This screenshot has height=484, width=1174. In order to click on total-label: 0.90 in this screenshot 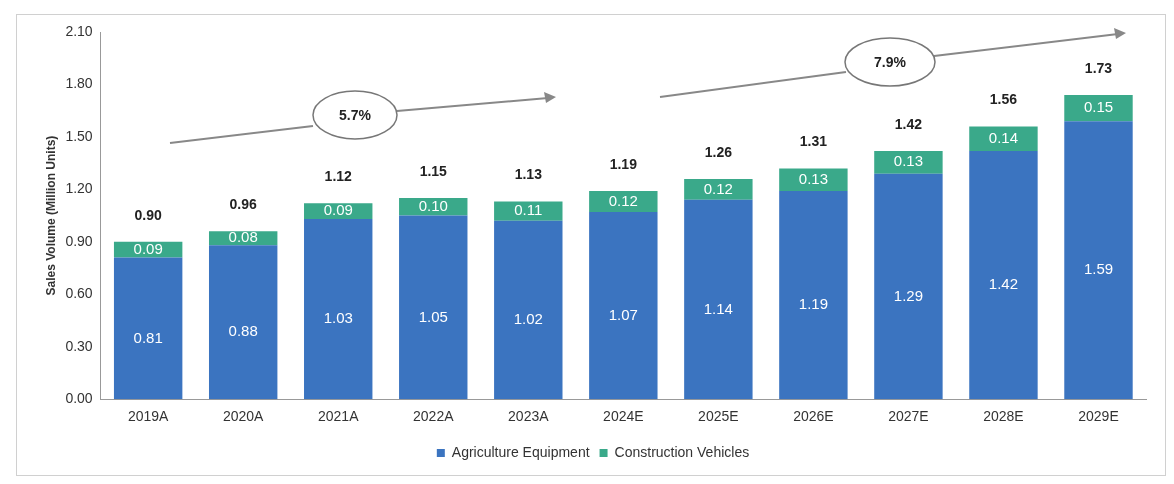, I will do `click(148, 214)`.